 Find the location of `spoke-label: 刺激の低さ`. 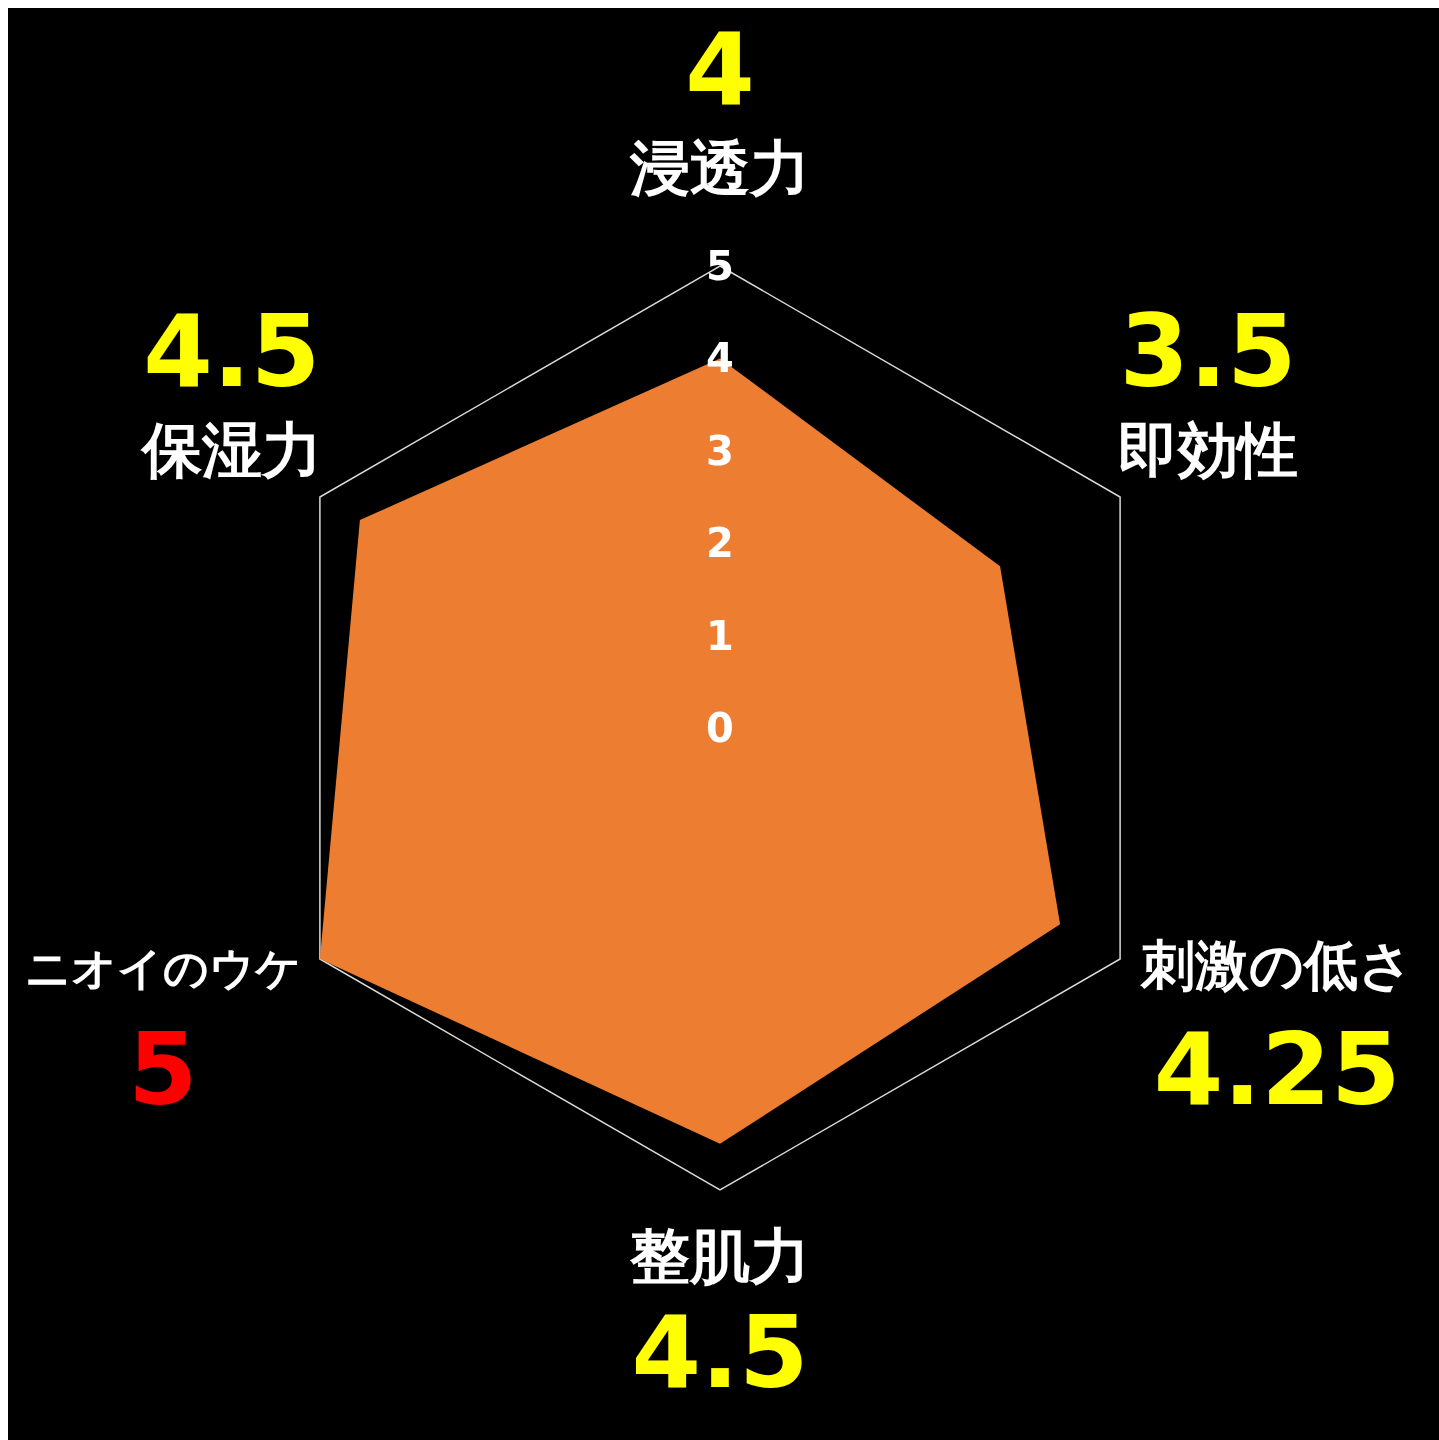

spoke-label: 刺激の低さ is located at coordinates (1277, 965).